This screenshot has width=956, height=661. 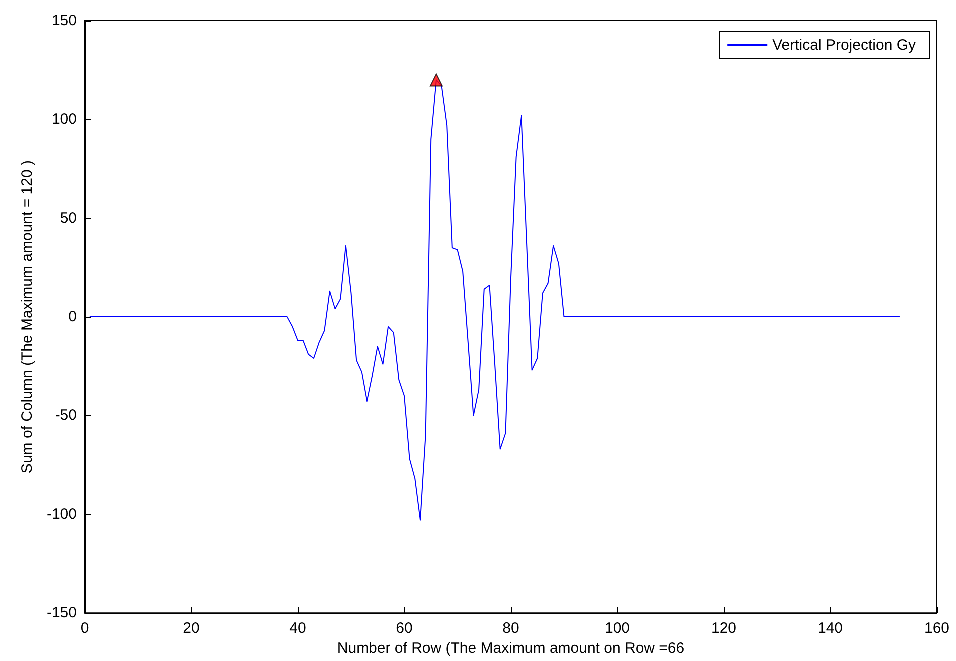 What do you see at coordinates (511, 648) in the screenshot?
I see `x-axis-title: Number of Row (The Maximum amount on Row =66` at bounding box center [511, 648].